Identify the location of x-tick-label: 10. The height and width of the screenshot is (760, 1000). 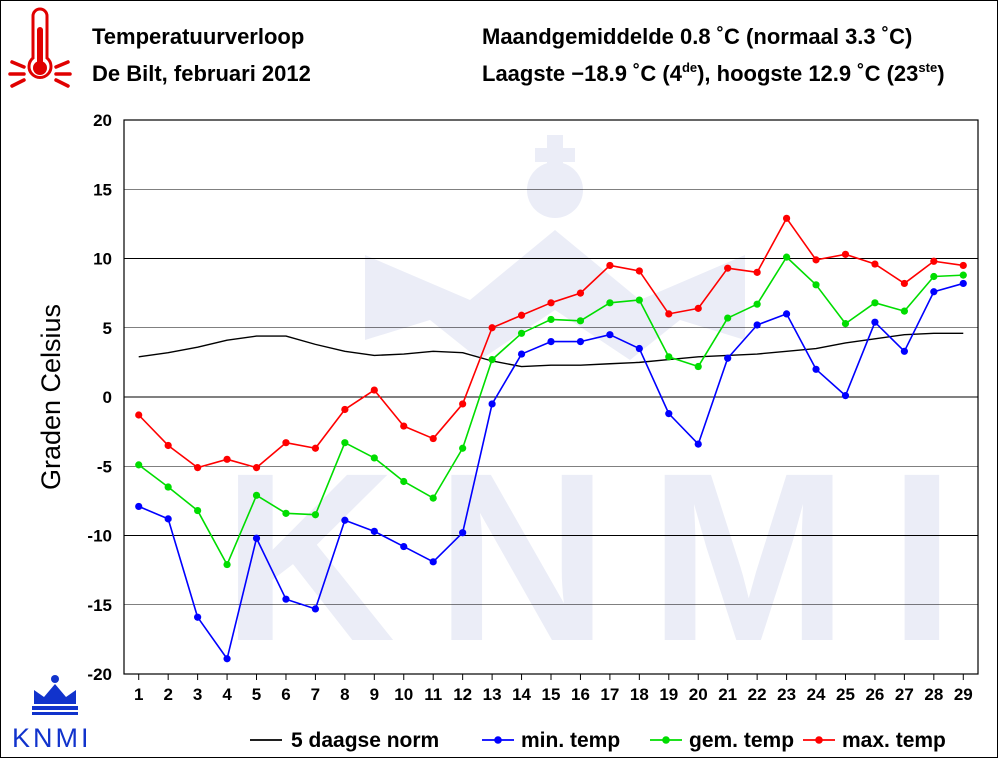
(403, 694).